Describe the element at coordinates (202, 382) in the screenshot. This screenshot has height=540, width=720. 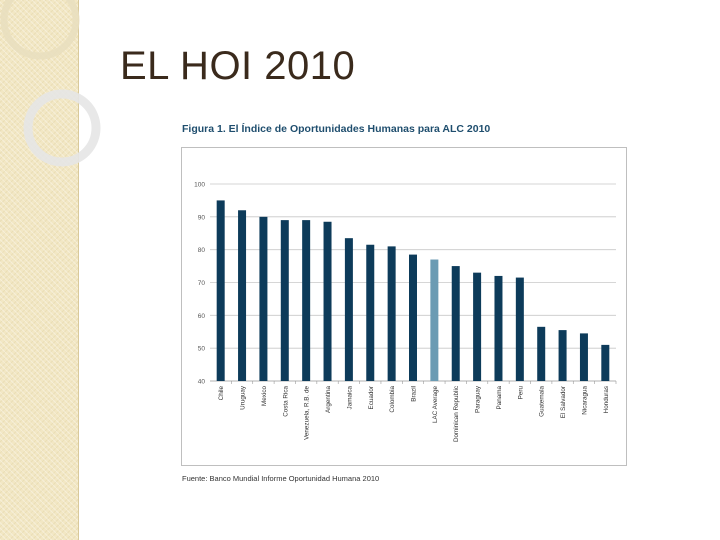
I see `y-tick-label: 40` at that location.